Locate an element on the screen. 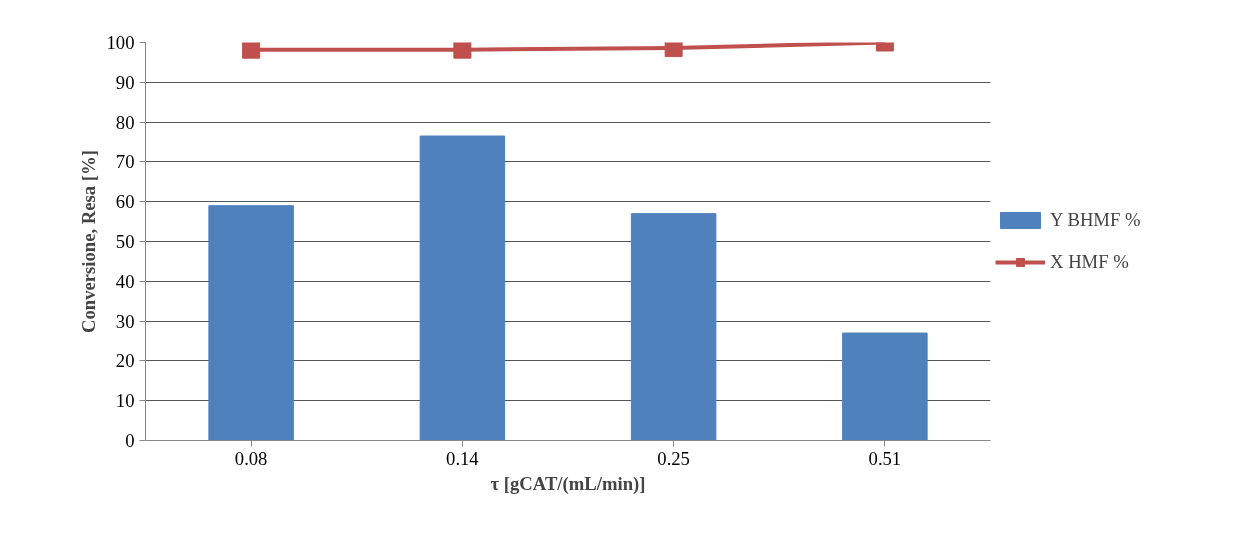 Image resolution: width=1233 pixels, height=549 pixels. y-axis-title: Conversione, Resa [%] is located at coordinates (88, 241).